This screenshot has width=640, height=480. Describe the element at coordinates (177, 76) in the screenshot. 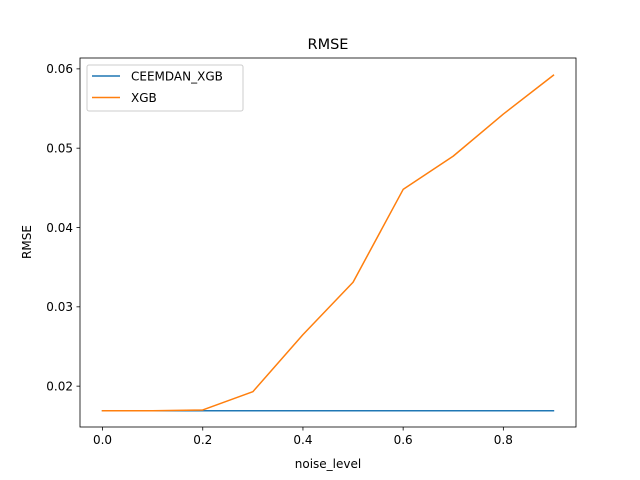

I see `legend-label-0: CEEMDAN_XGB` at that location.